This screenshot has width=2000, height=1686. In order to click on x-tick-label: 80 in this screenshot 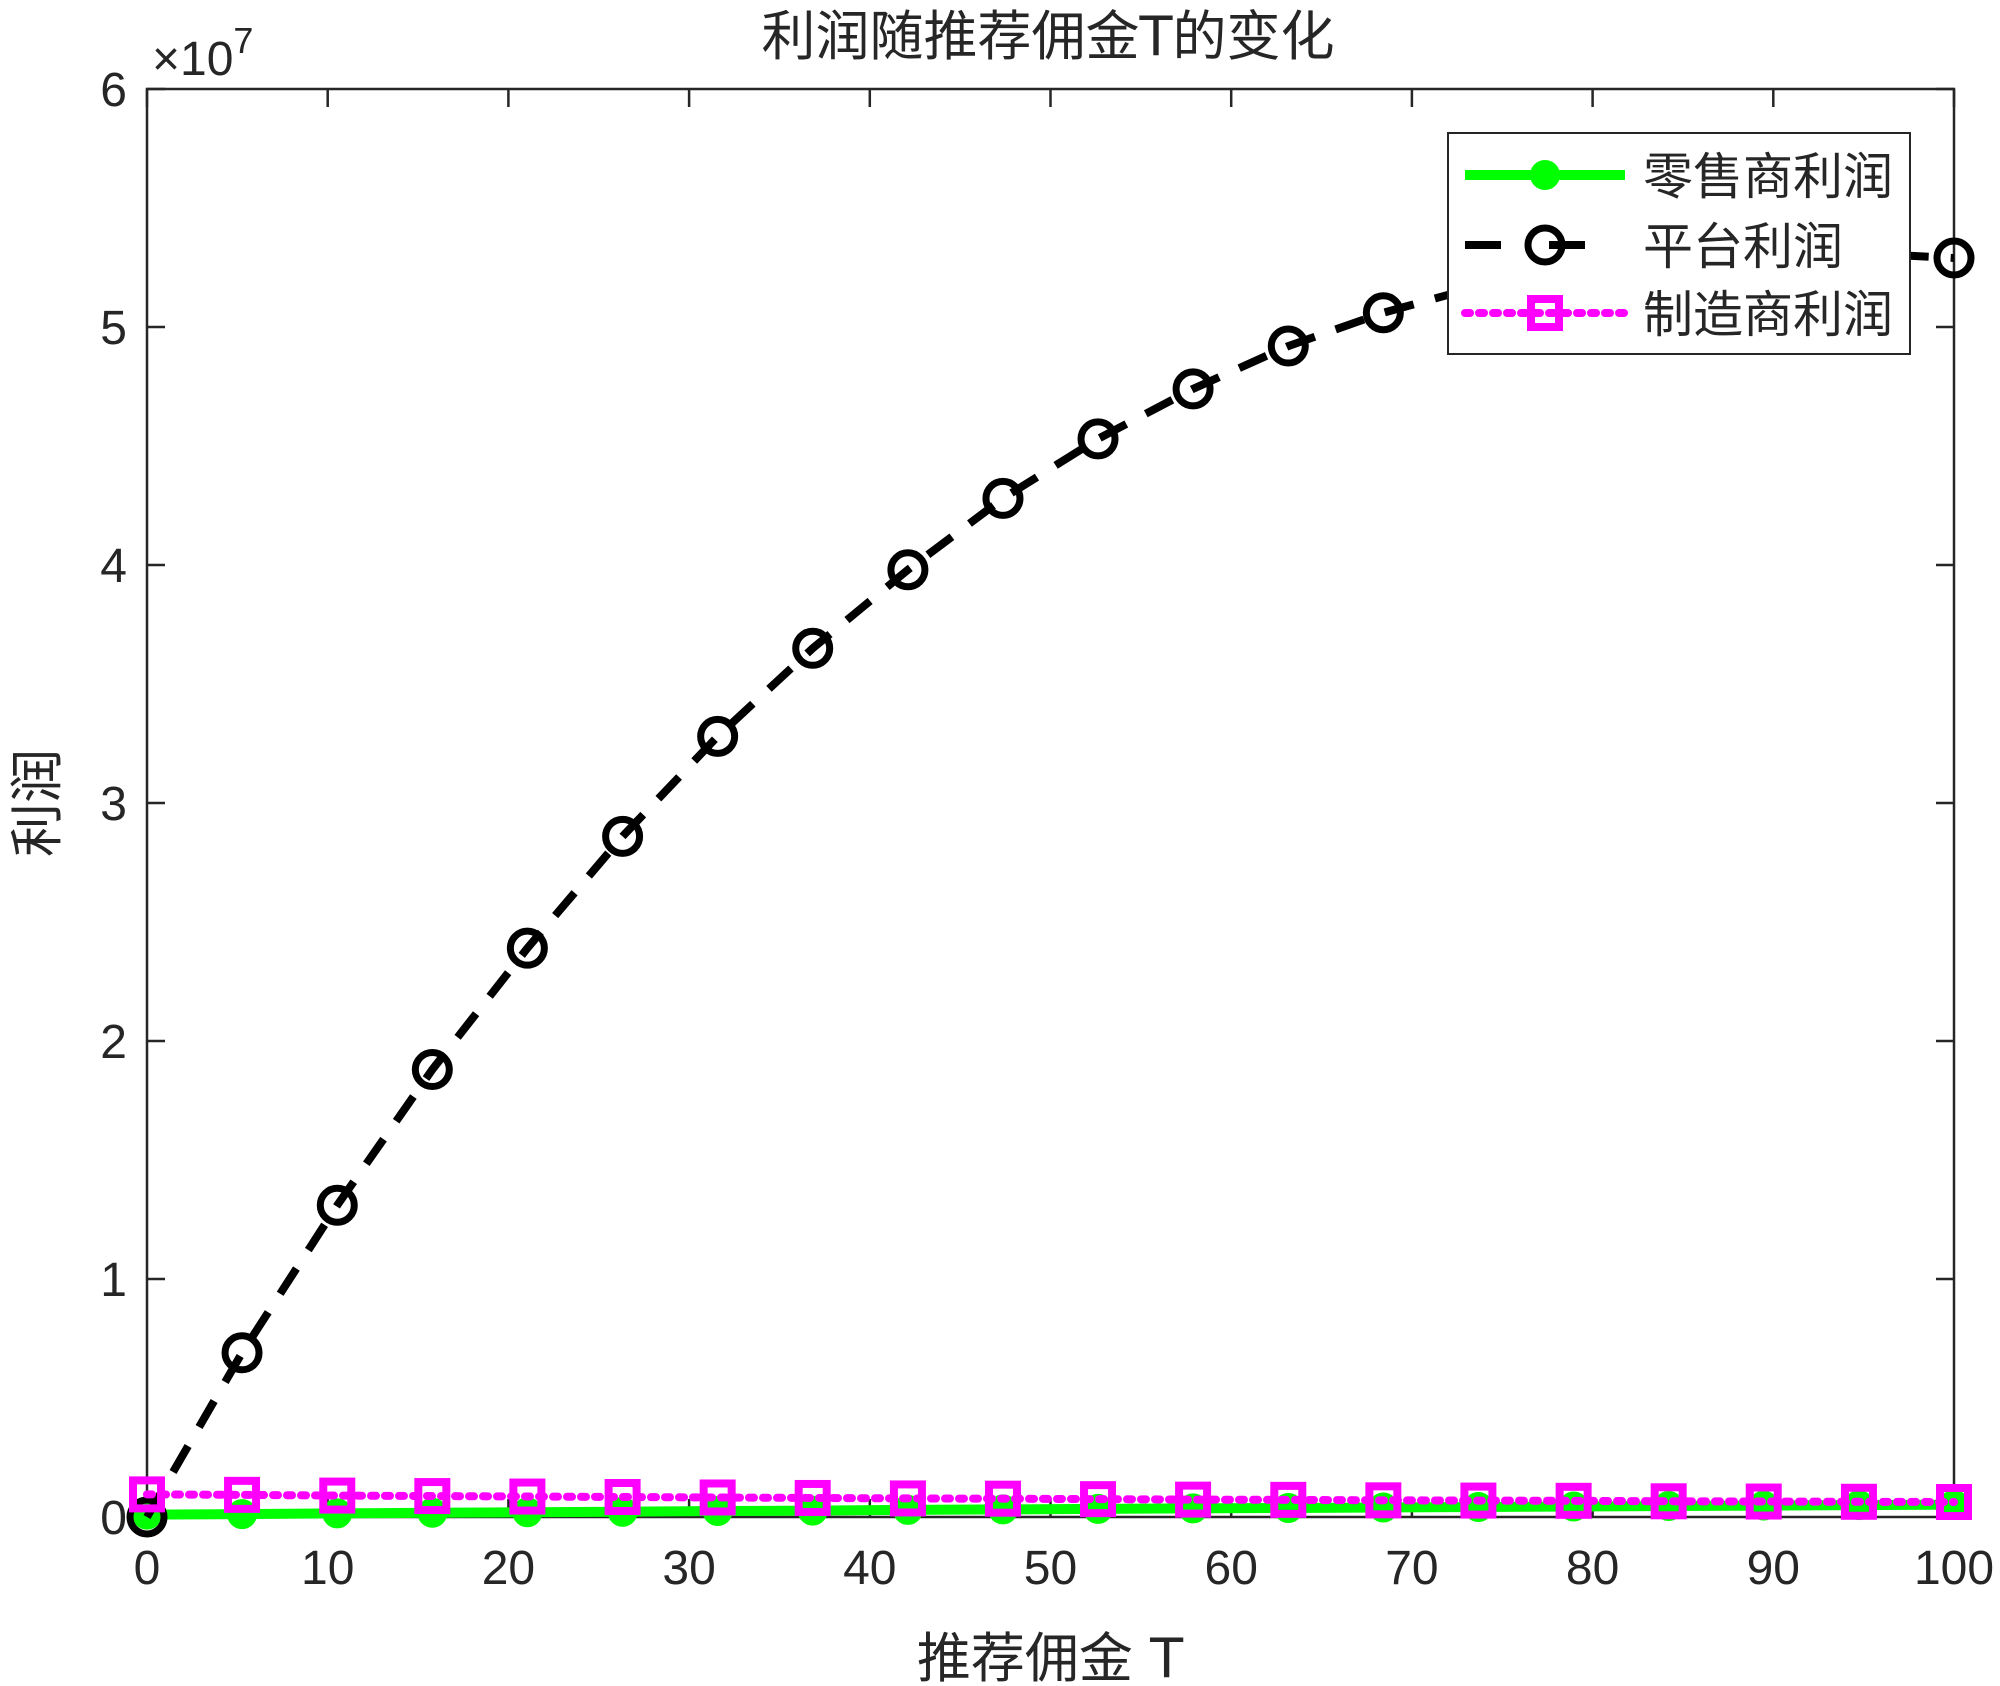, I will do `click(1592, 1568)`.